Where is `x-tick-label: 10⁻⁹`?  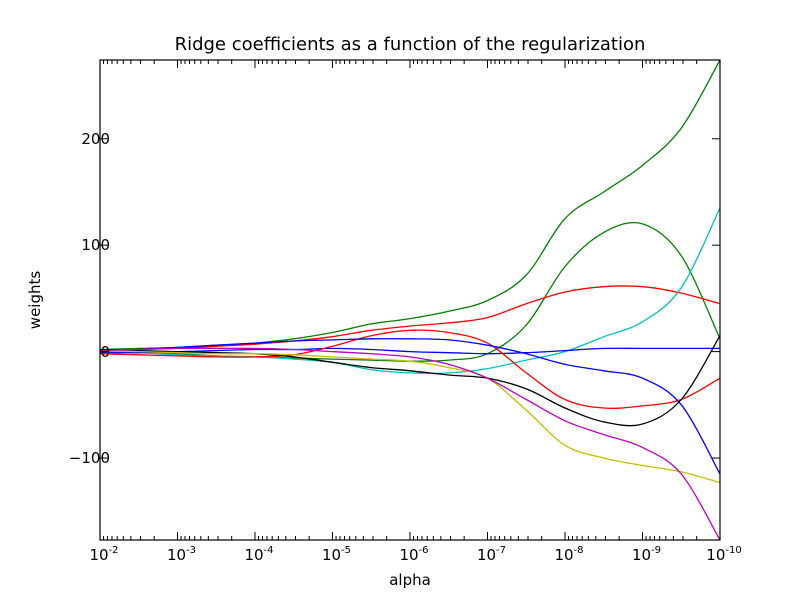
x-tick-label: 10⁻⁹ is located at coordinates (646, 554).